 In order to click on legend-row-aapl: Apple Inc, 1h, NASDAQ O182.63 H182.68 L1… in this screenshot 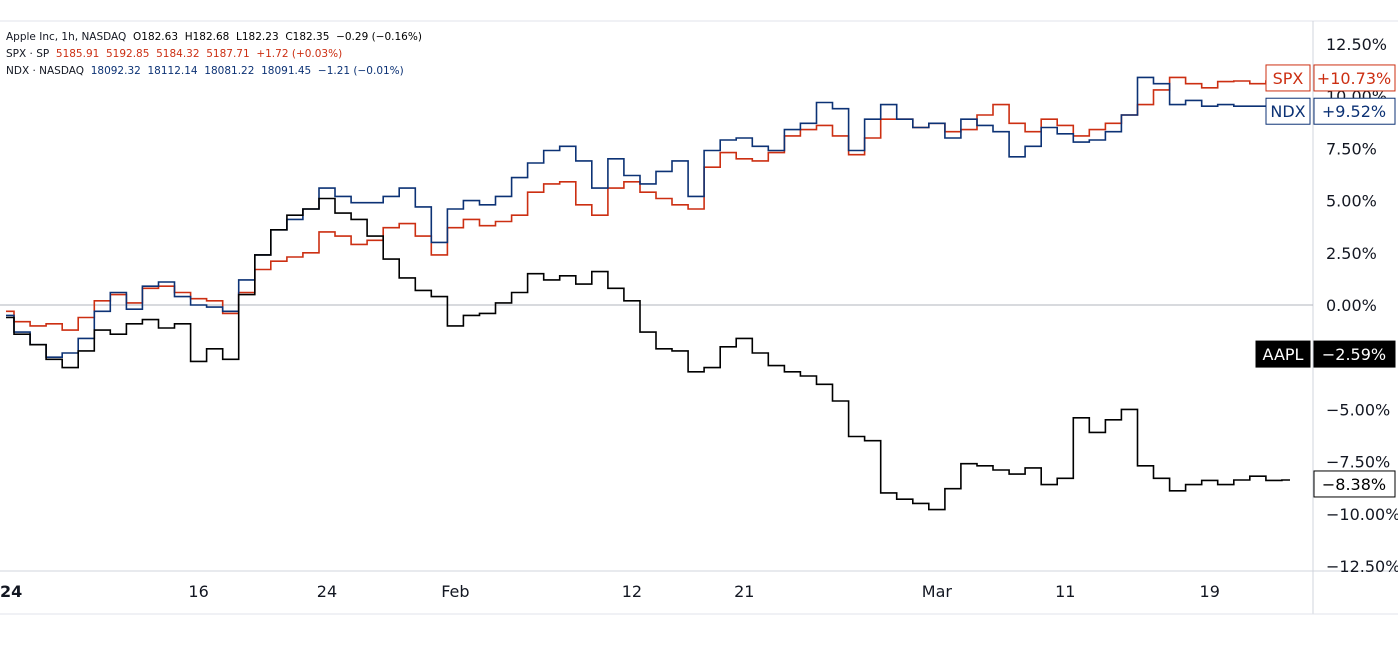, I will do `click(214, 37)`.